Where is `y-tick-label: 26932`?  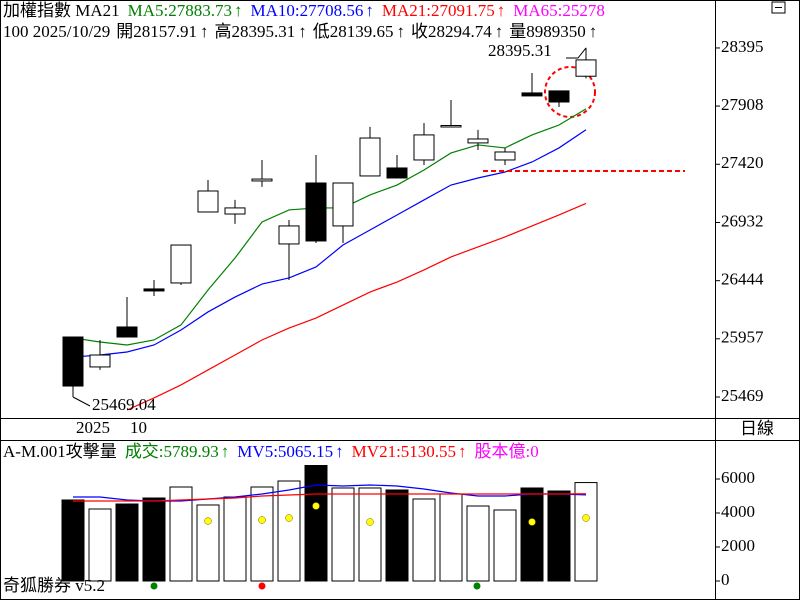
y-tick-label: 26932 is located at coordinates (742, 220).